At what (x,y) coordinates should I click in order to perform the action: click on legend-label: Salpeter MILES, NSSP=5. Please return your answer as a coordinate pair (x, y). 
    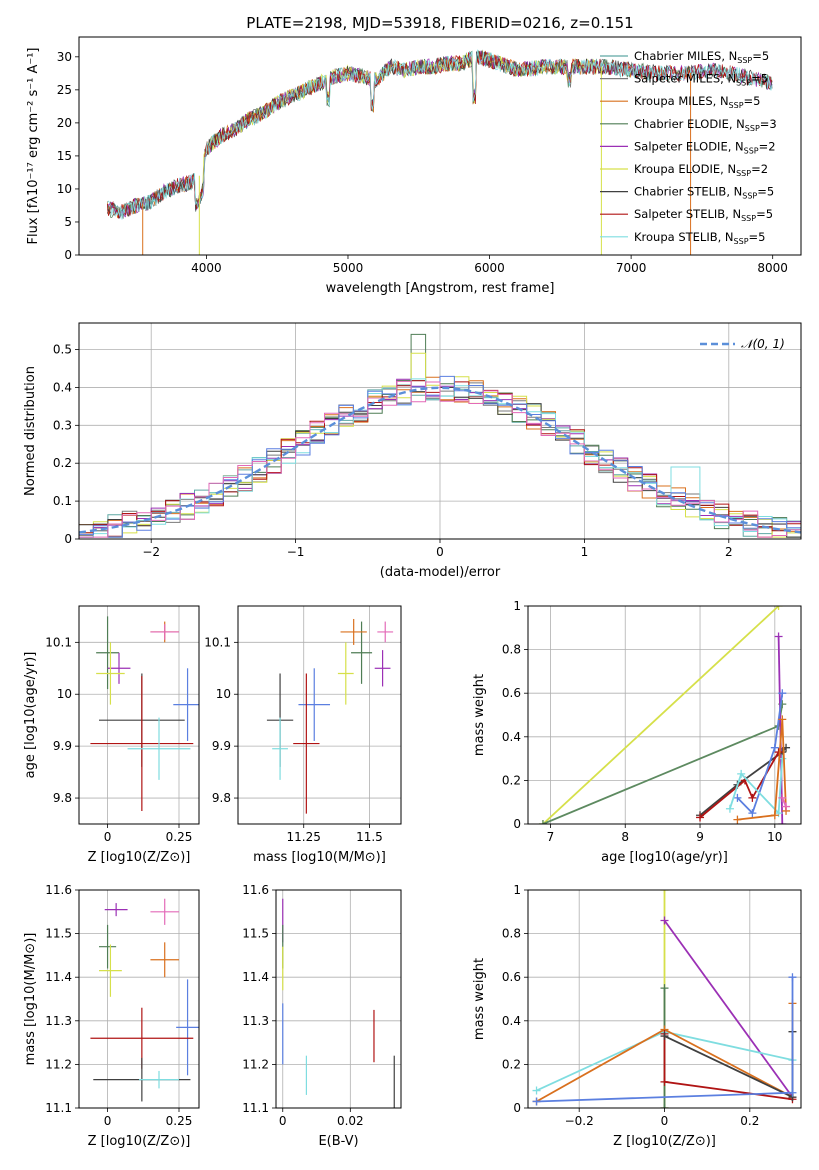
    Looking at the image, I should click on (701, 80).